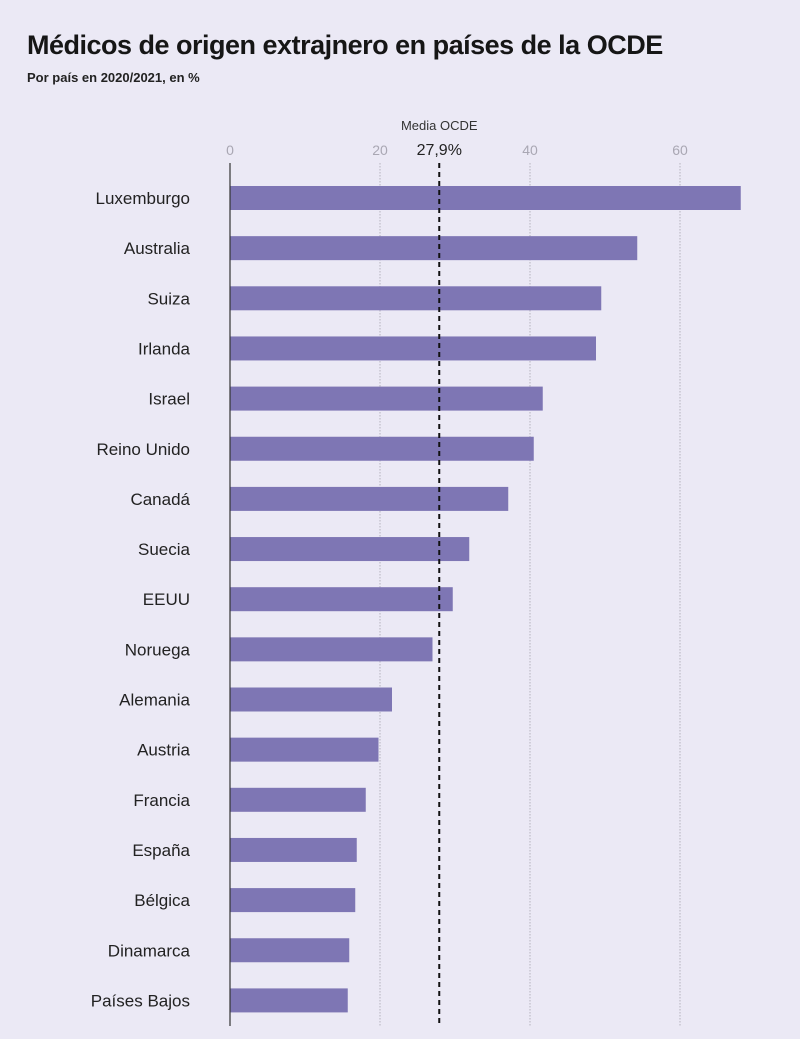 The image size is (800, 1039). Describe the element at coordinates (331, 649) in the screenshot. I see `bar-noruega` at that location.